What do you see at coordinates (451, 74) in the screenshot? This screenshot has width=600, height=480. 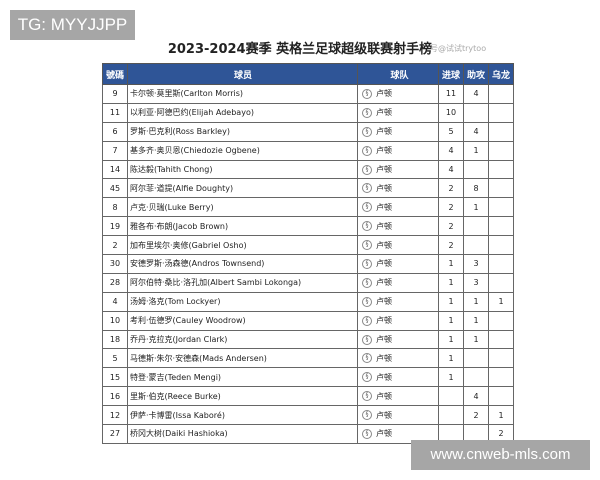 I see `header-goals: 进球` at bounding box center [451, 74].